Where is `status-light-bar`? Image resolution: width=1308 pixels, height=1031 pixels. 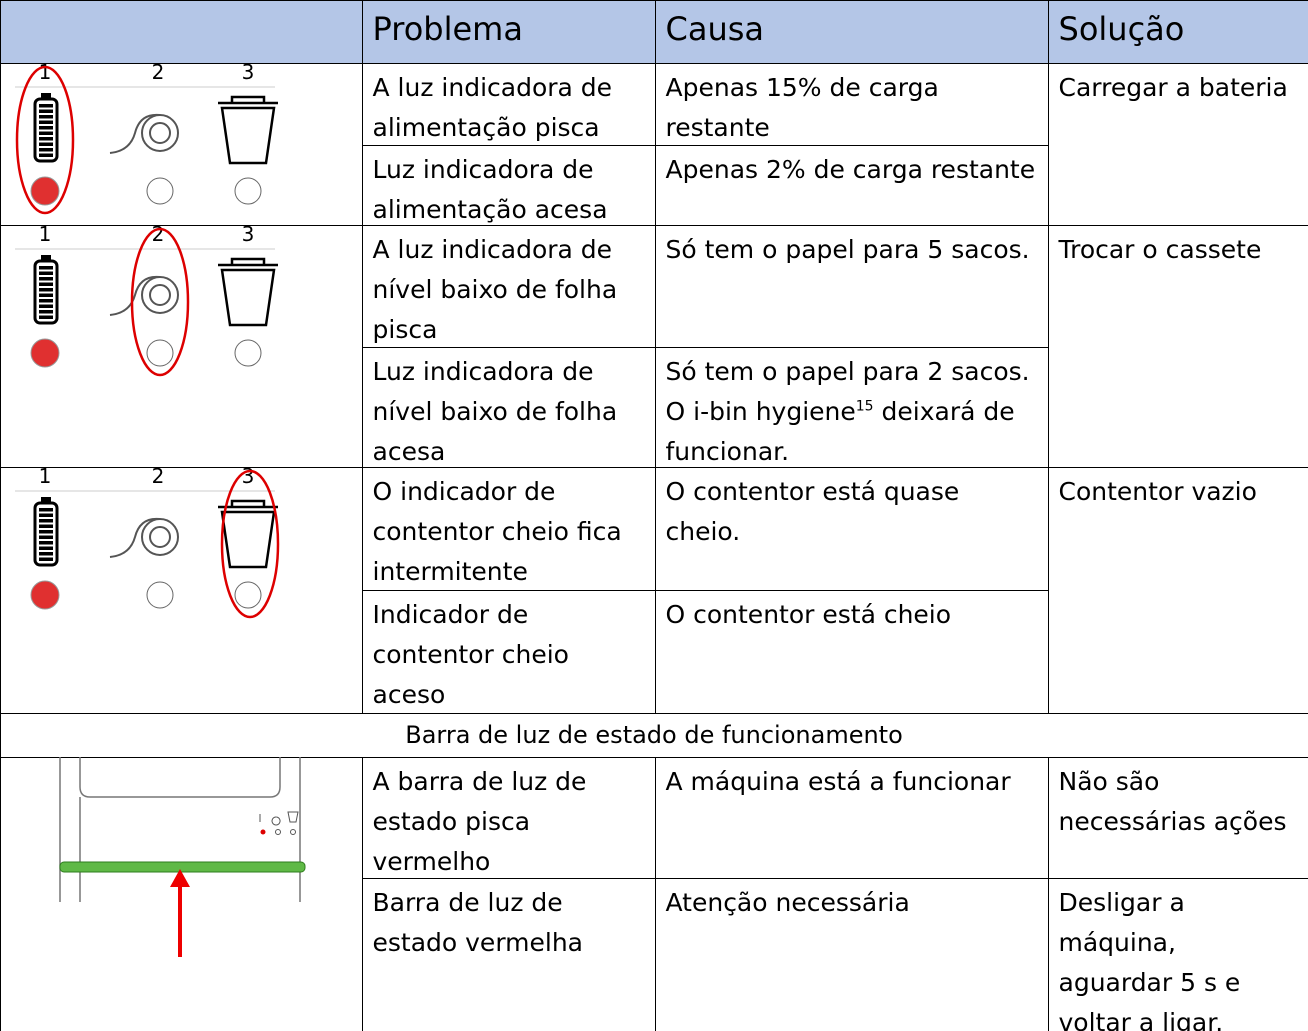 status-light-bar is located at coordinates (182, 867).